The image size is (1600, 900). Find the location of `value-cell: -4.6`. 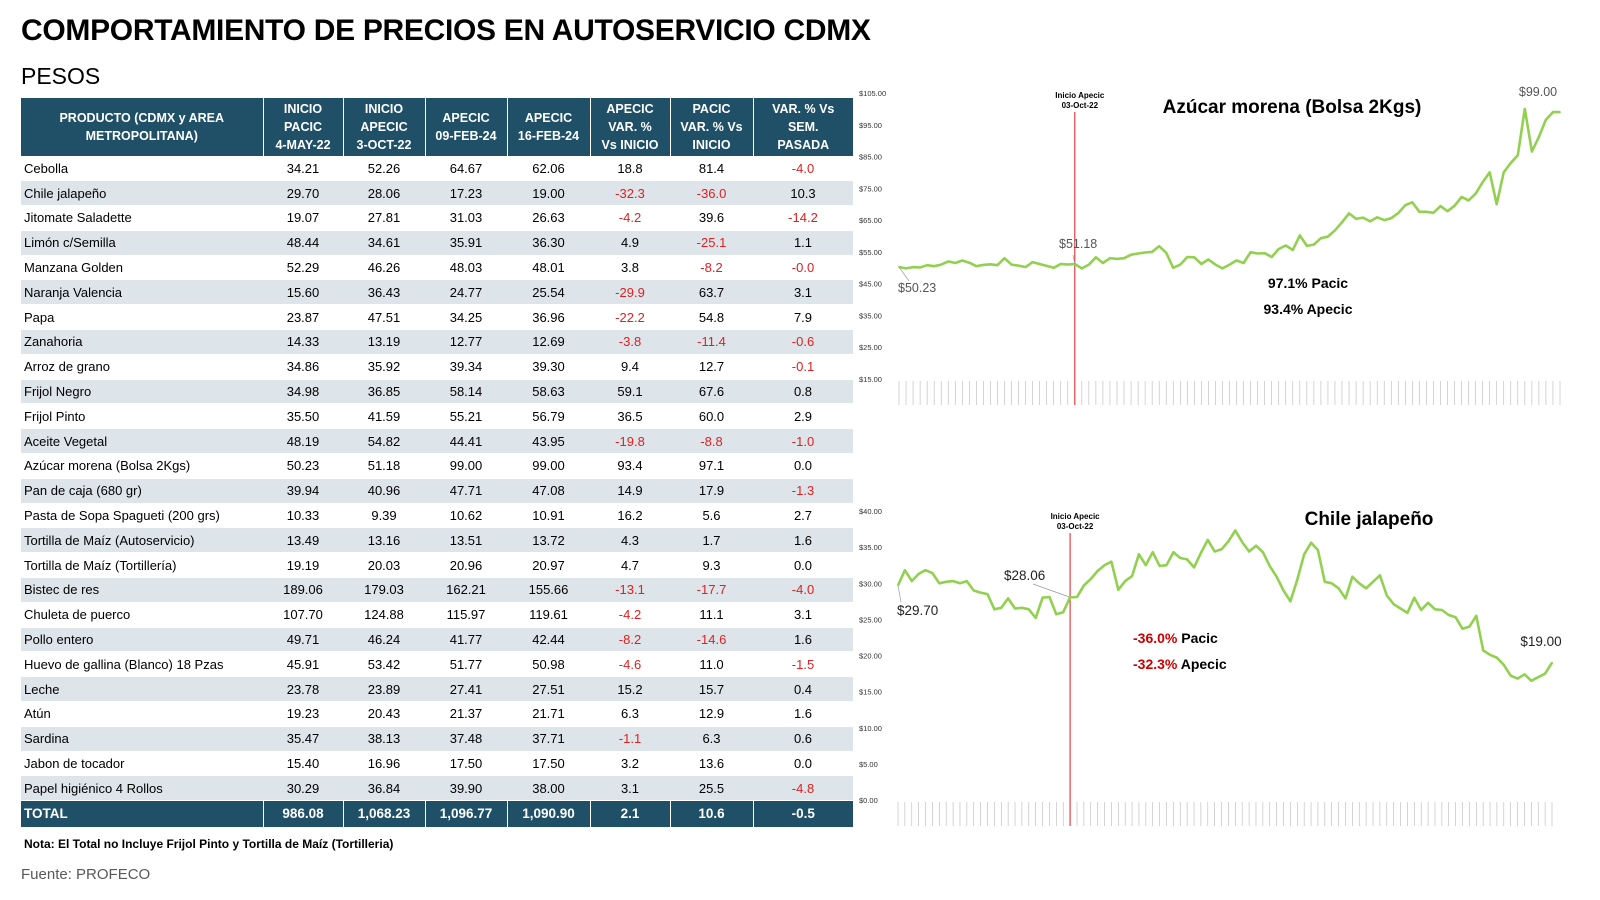

value-cell: -4.6 is located at coordinates (630, 664).